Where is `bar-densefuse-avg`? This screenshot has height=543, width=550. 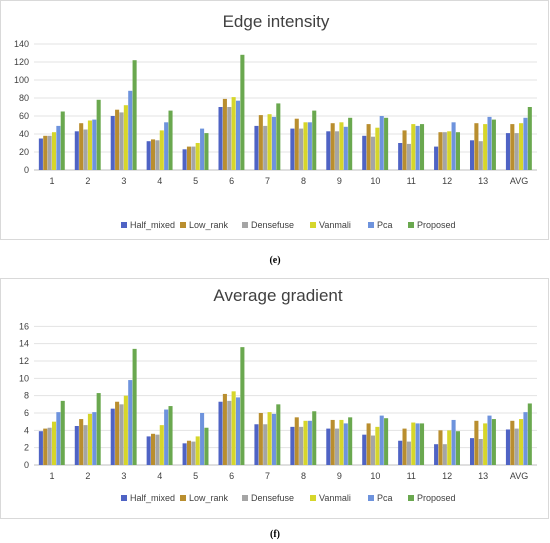 bar-densefuse-avg is located at coordinates (516, 151).